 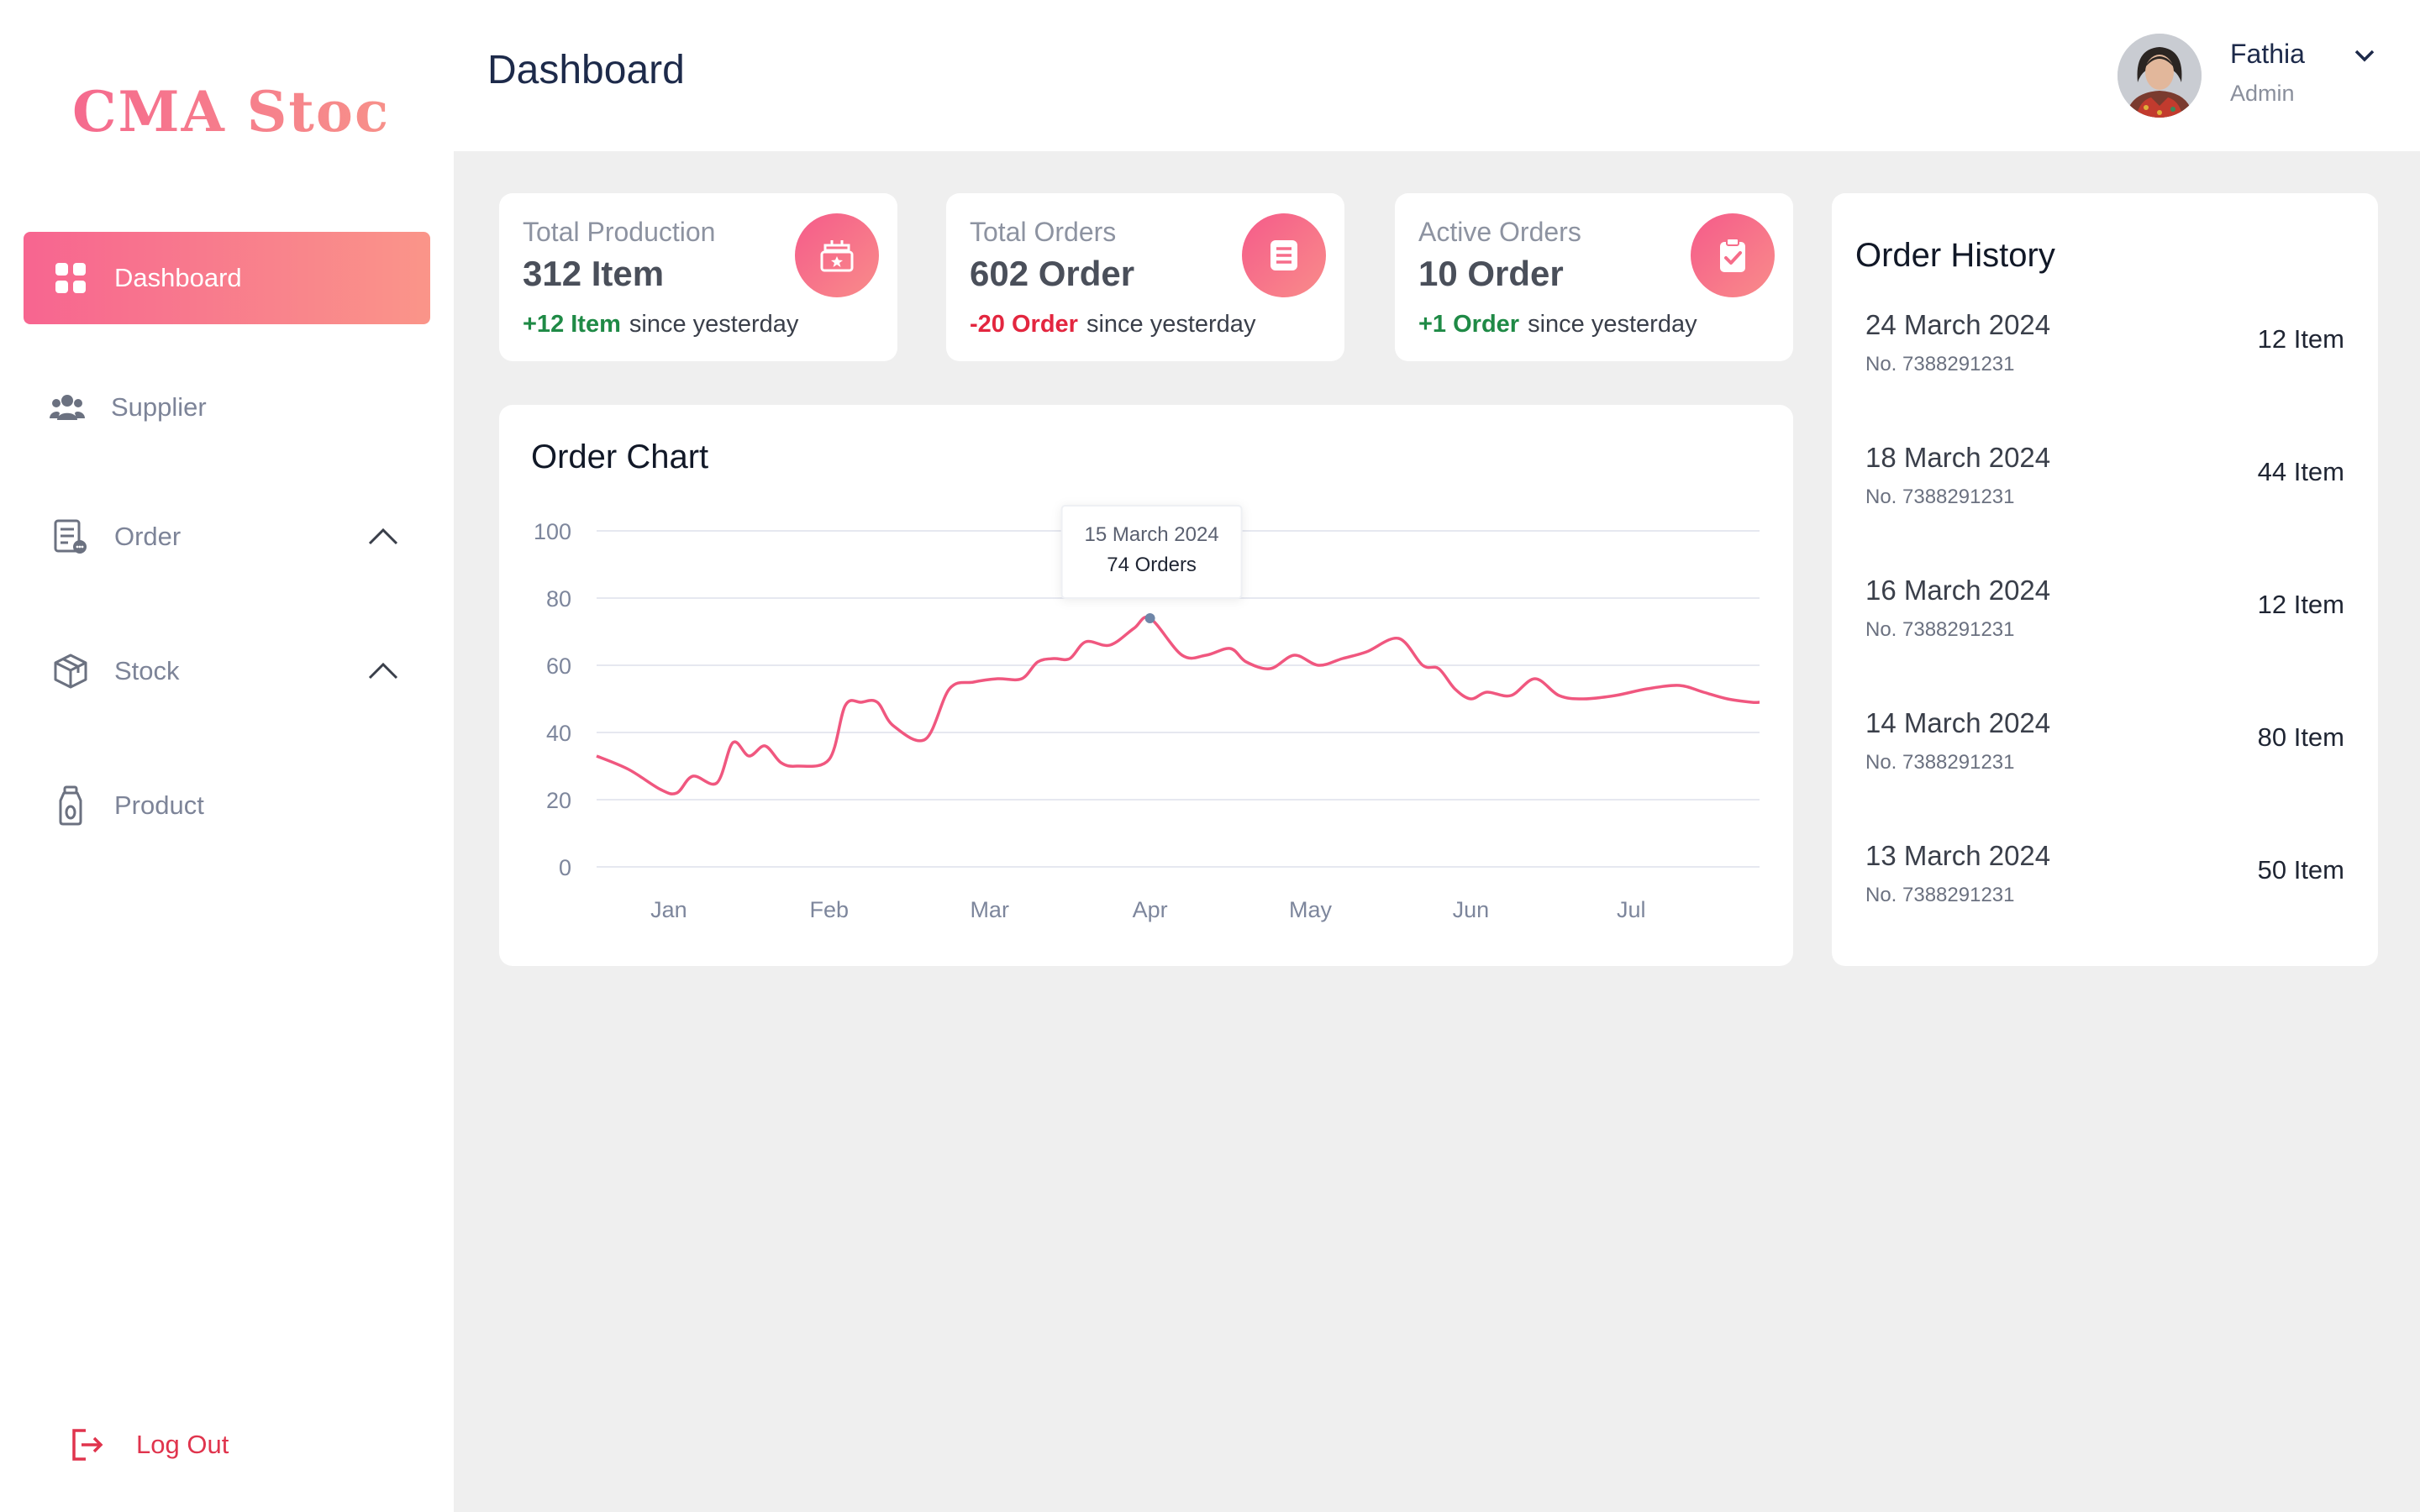 I want to click on series-line, so click(x=1178, y=705).